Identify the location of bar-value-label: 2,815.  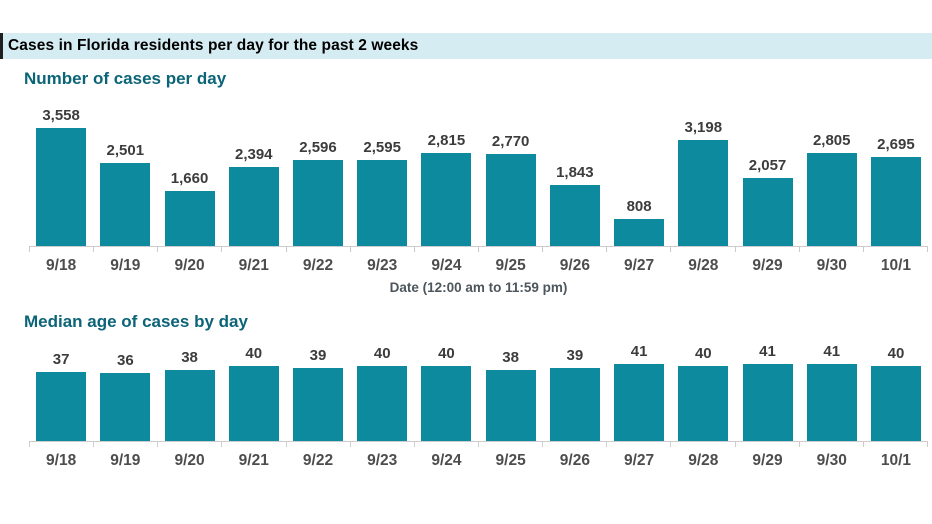
(446, 140).